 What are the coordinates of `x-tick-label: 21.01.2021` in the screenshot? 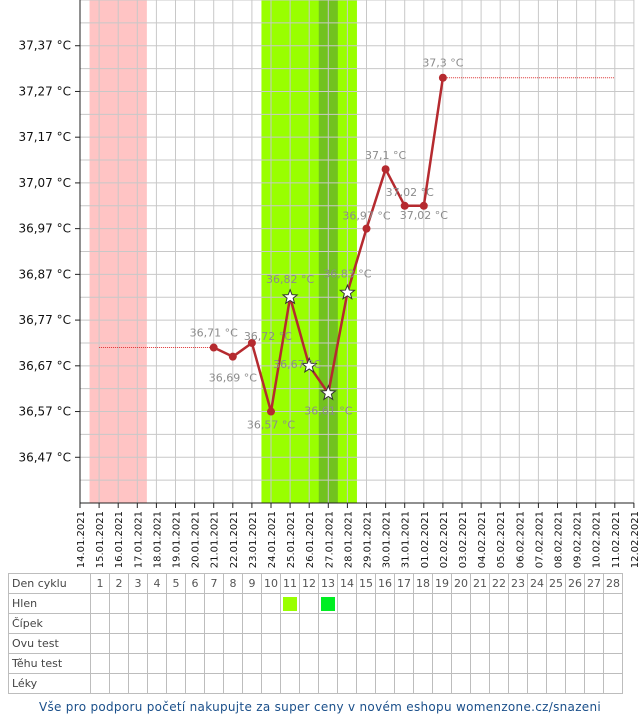 It's located at (215, 539).